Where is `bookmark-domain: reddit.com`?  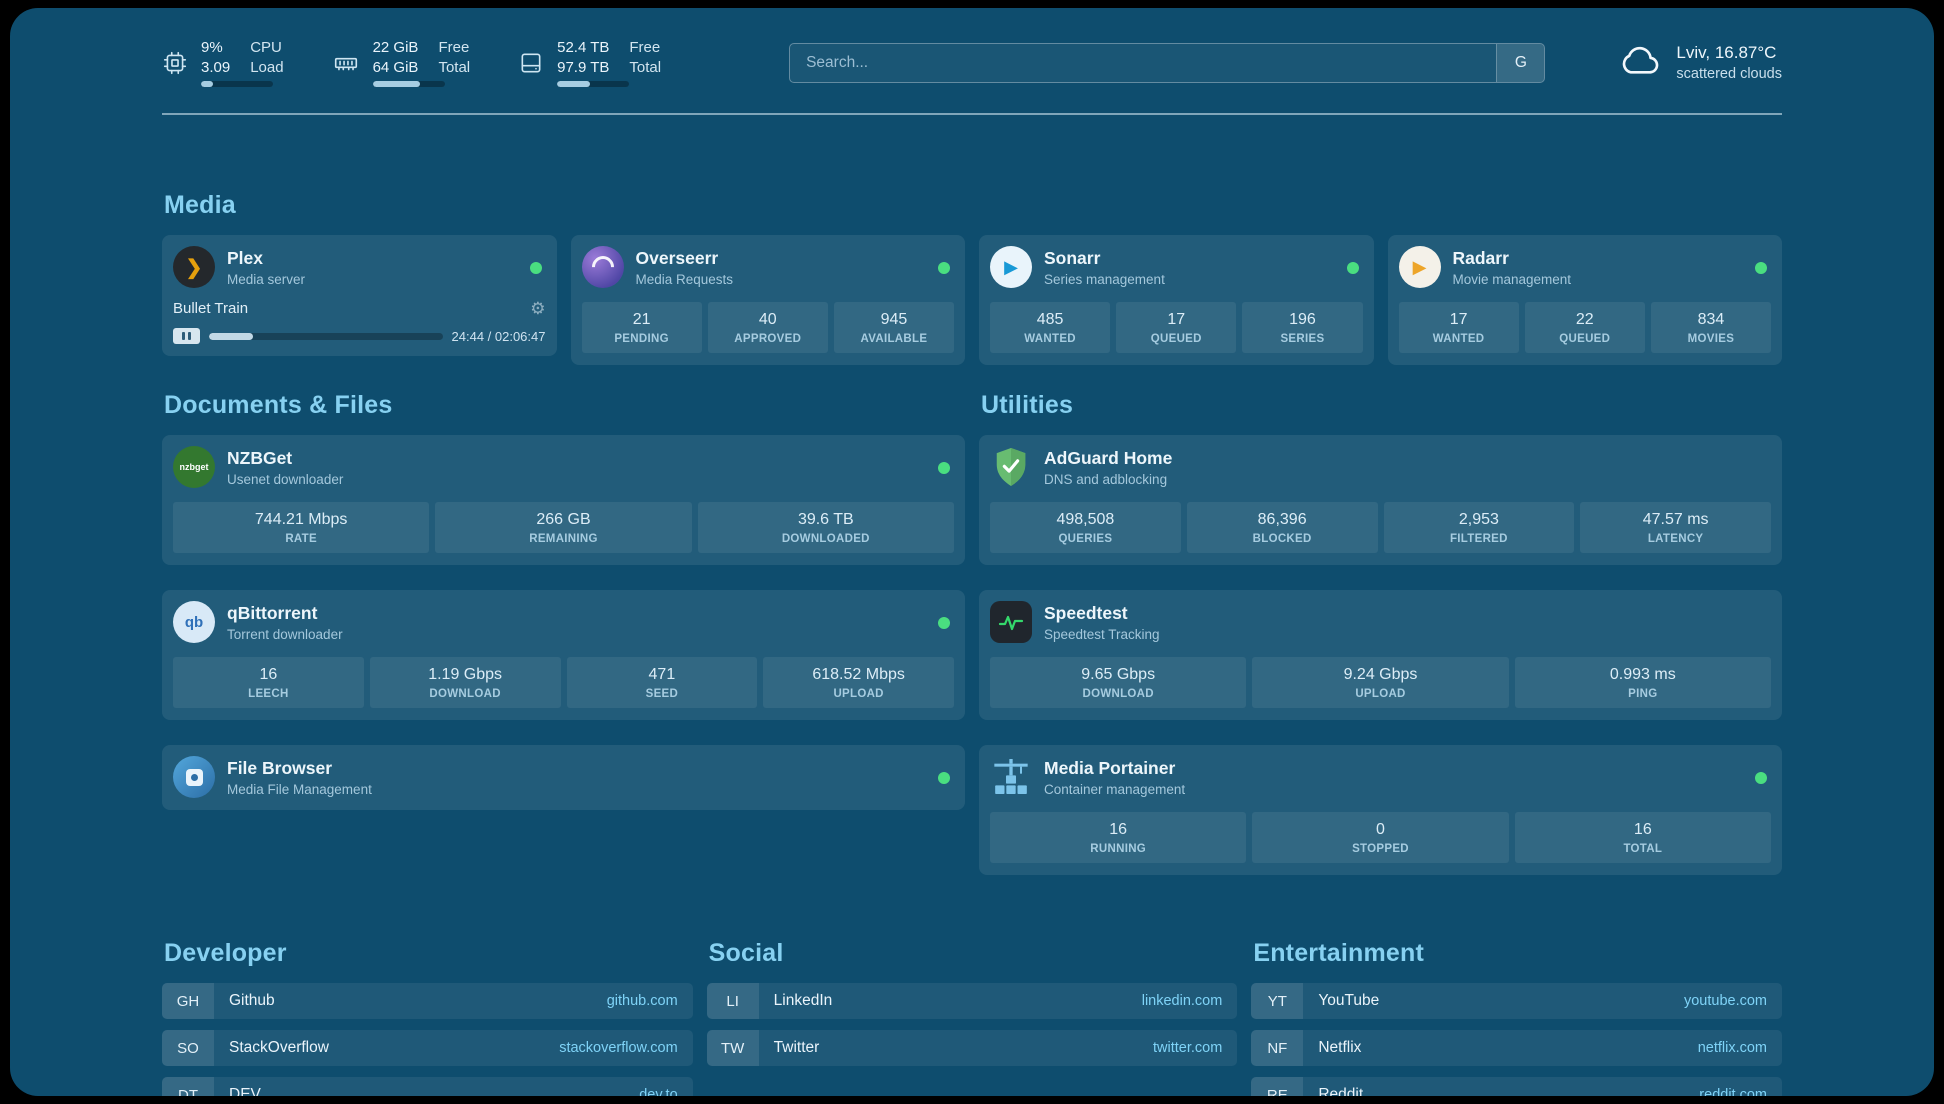 bookmark-domain: reddit.com is located at coordinates (1733, 1091).